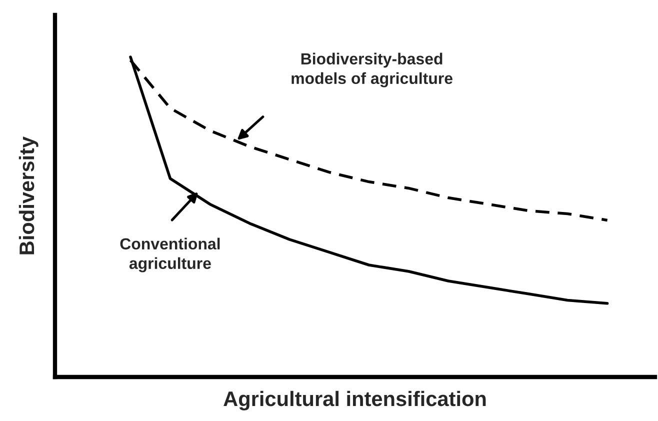 This screenshot has width=658, height=421. I want to click on y-axis-title: Biodiversity, so click(28, 195).